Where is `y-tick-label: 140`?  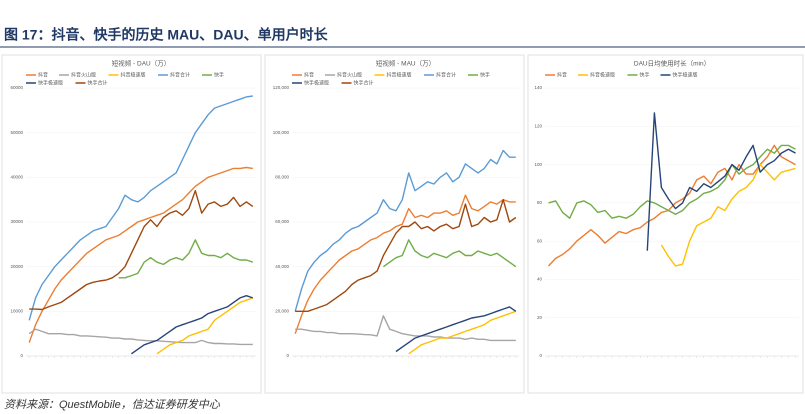
y-tick-label: 140 is located at coordinates (538, 87).